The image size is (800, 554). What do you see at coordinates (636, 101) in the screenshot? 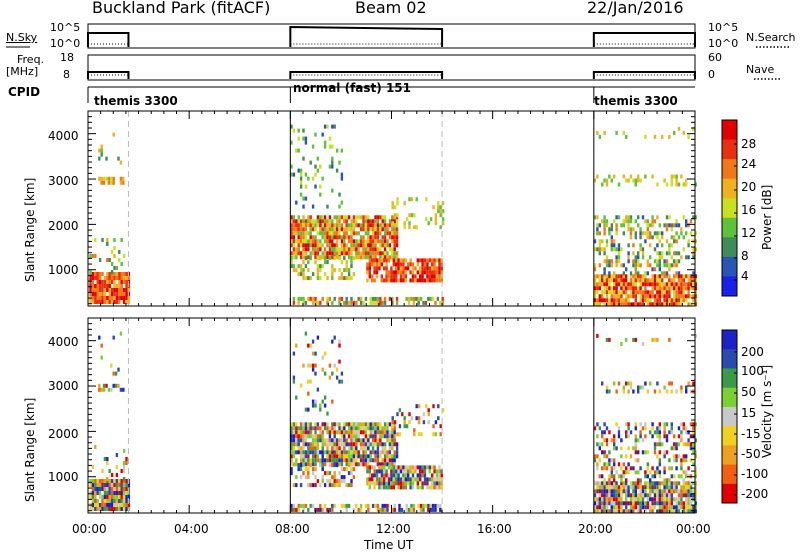
I see `cpid-segment-3: themis 3300` at bounding box center [636, 101].